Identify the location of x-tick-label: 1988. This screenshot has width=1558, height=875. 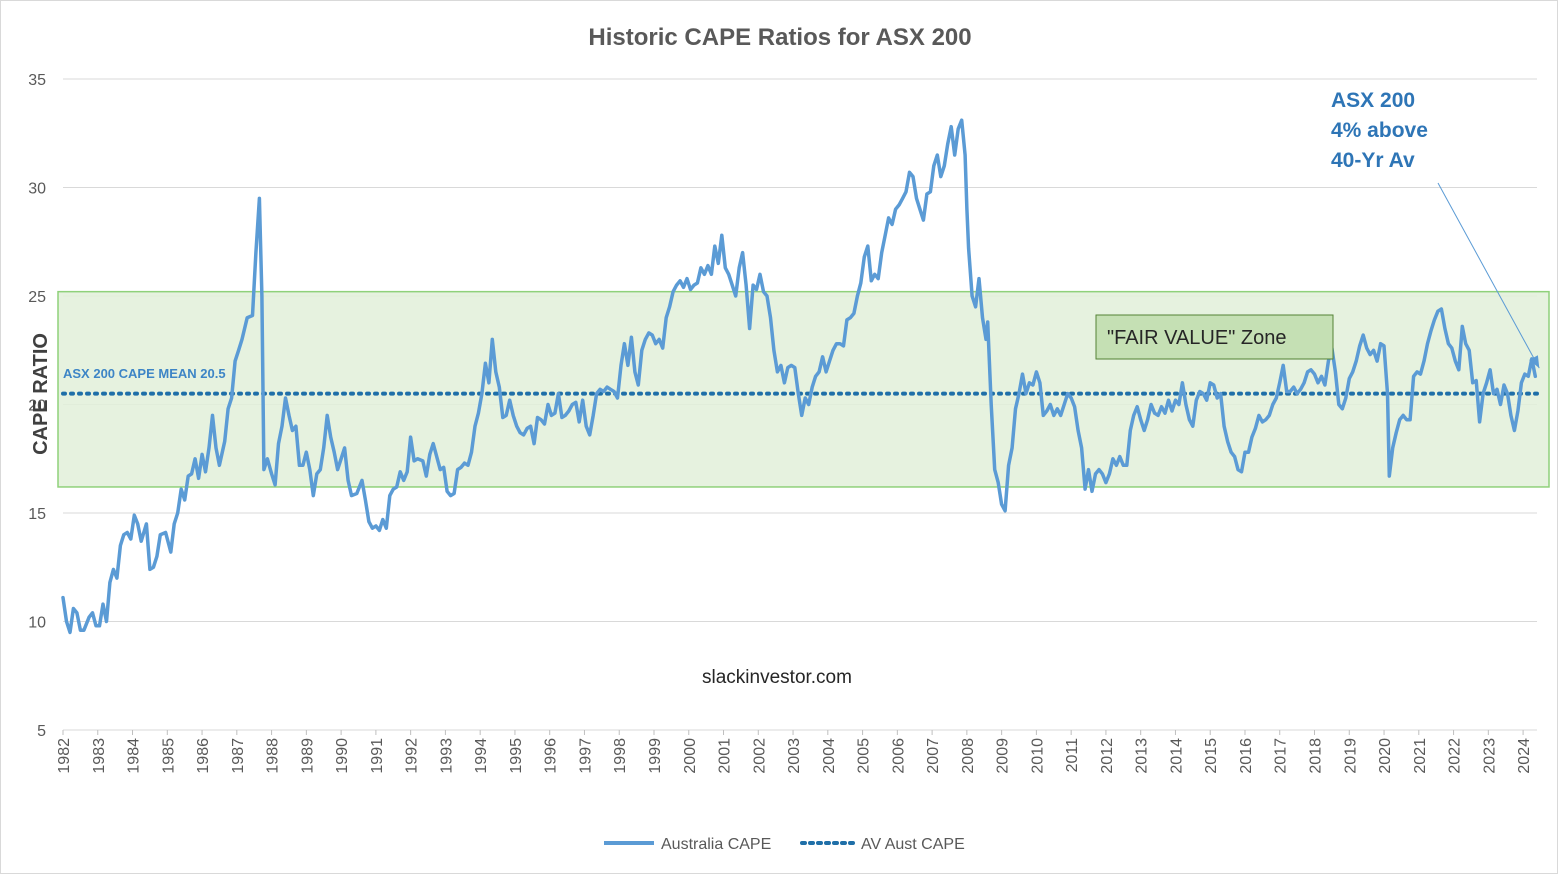
(273, 756).